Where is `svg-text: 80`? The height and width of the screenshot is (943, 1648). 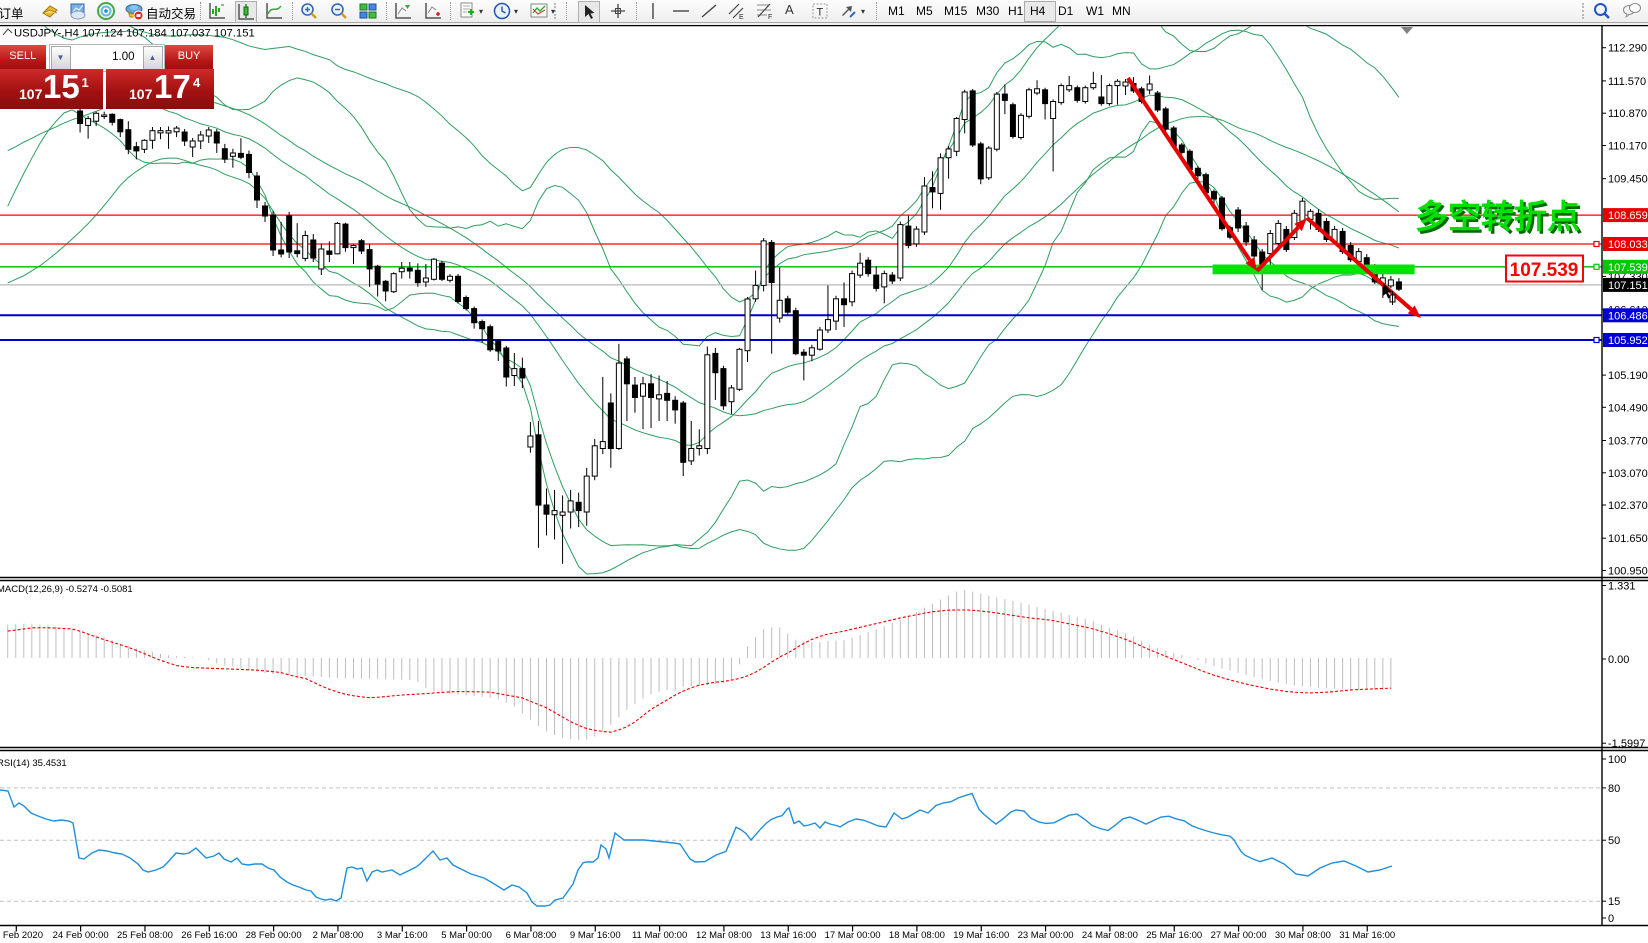
svg-text: 80 is located at coordinates (1614, 789).